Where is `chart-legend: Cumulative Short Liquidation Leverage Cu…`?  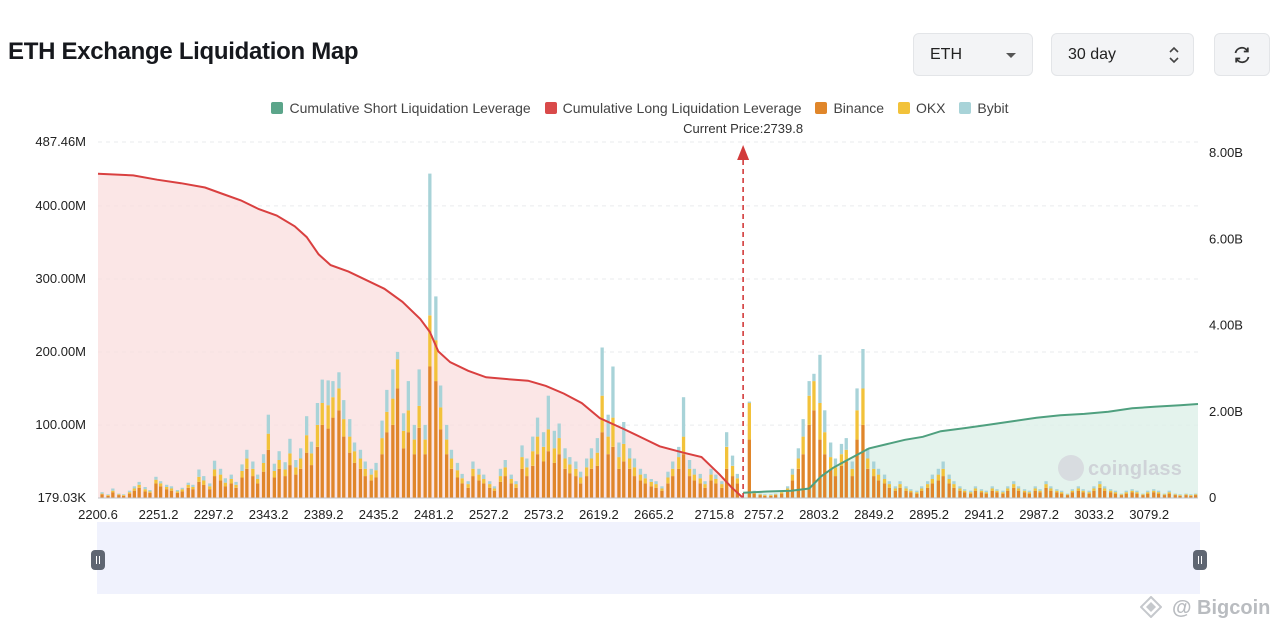 chart-legend: Cumulative Short Liquidation Leverage Cu… is located at coordinates (640, 108).